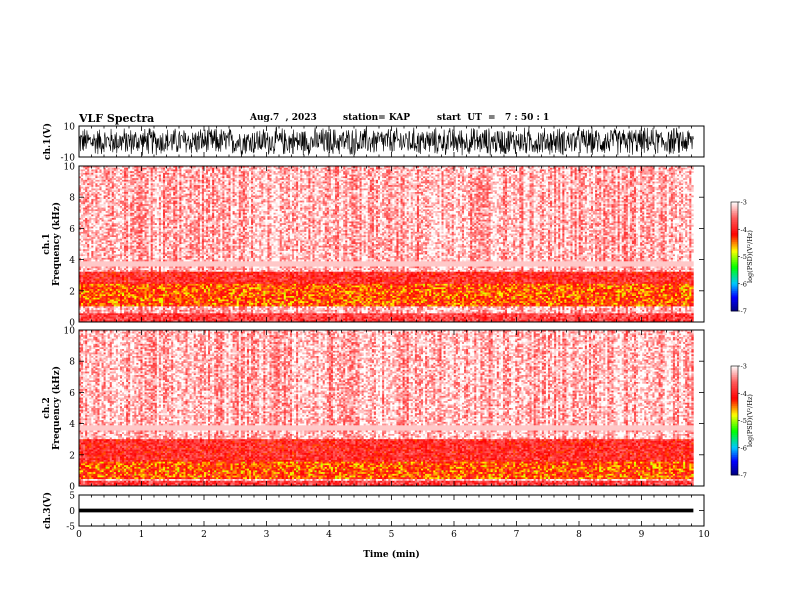 Image resolution: width=792 pixels, height=612 pixels. I want to click on ch2-spec-ytick-2: 4, so click(72, 425).